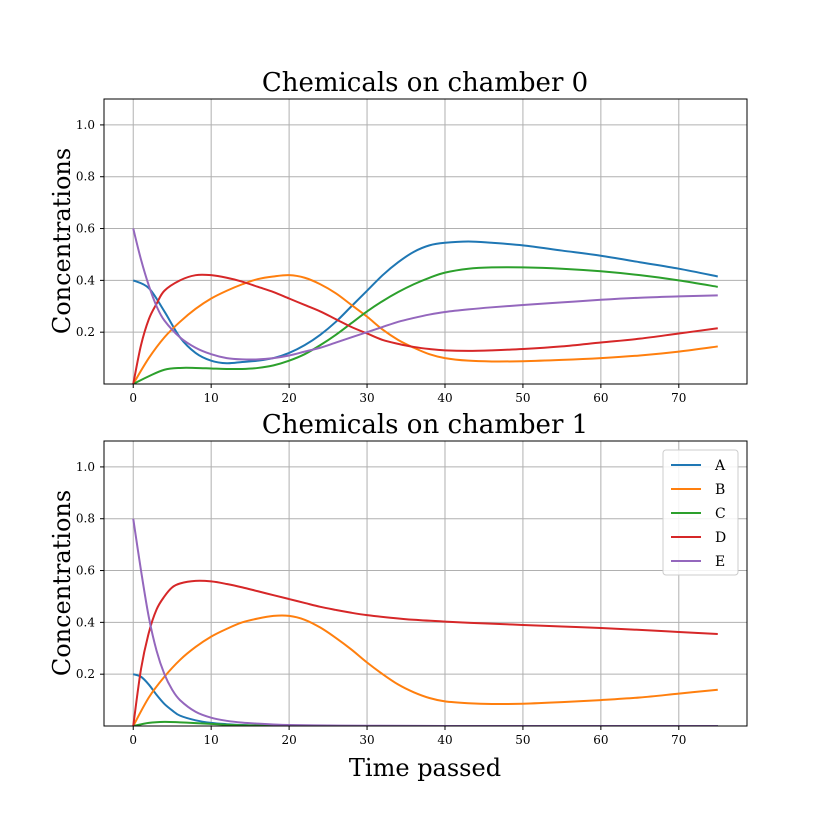  What do you see at coordinates (444, 740) in the screenshot?
I see `chart-2-xtick-label: 40` at bounding box center [444, 740].